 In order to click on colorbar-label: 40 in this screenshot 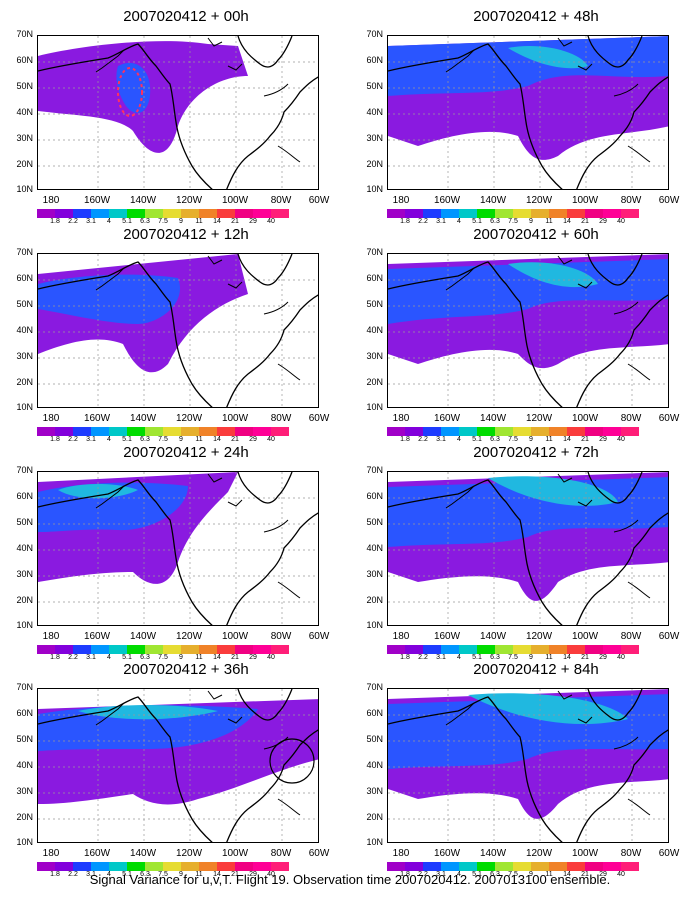, I will do `click(621, 439)`.